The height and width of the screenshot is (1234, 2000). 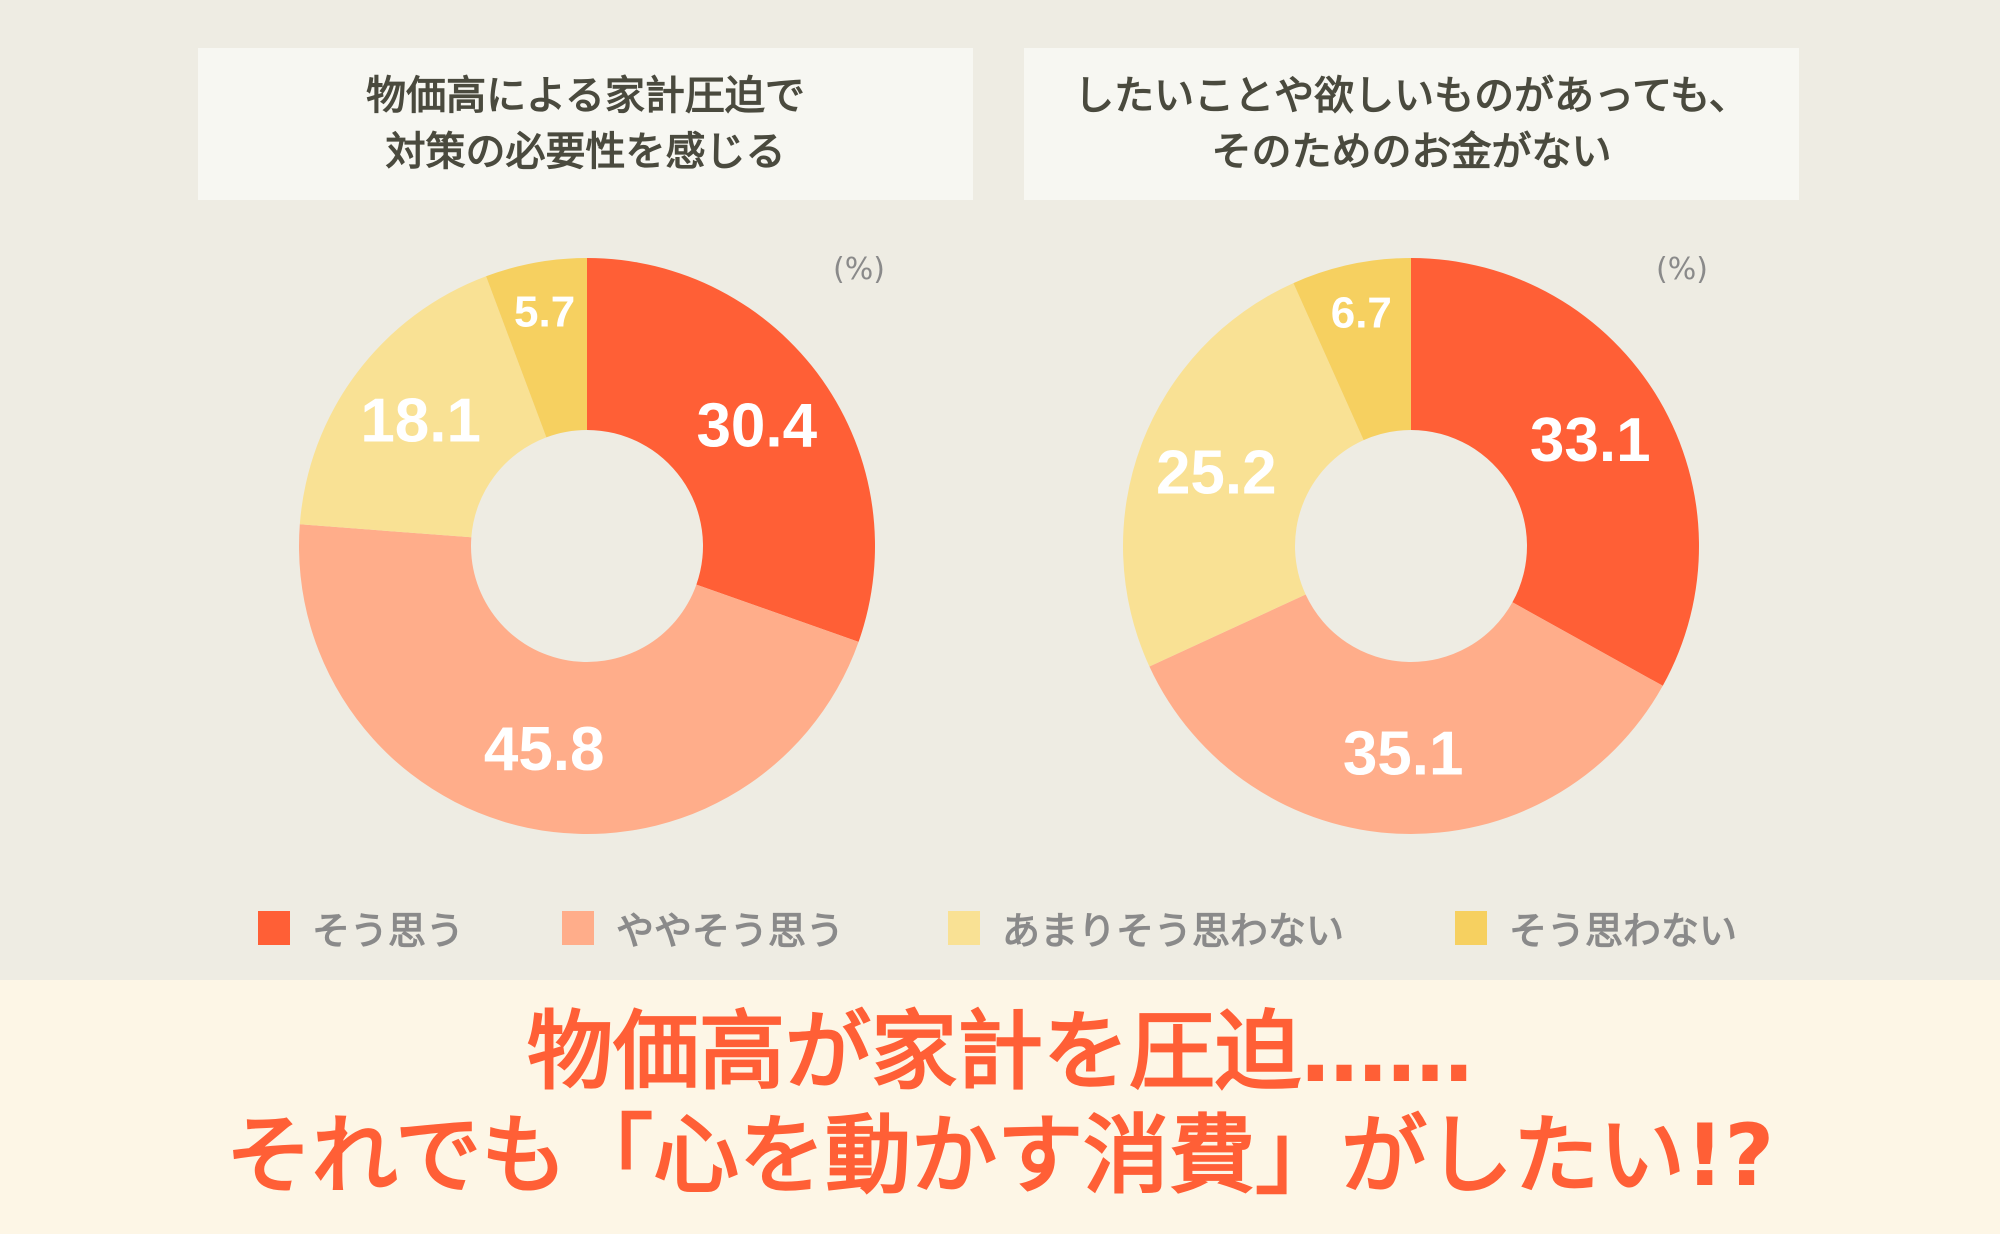 I want to click on chart1-title-line2: 対策の必要性を感じる, so click(x=585, y=152).